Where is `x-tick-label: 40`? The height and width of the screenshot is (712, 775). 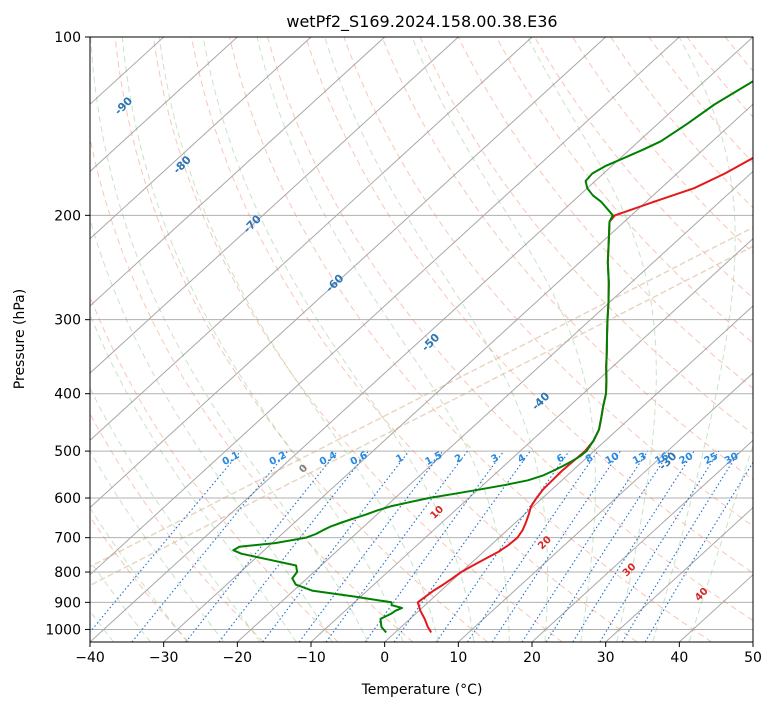 x-tick-label: 40 is located at coordinates (679, 658).